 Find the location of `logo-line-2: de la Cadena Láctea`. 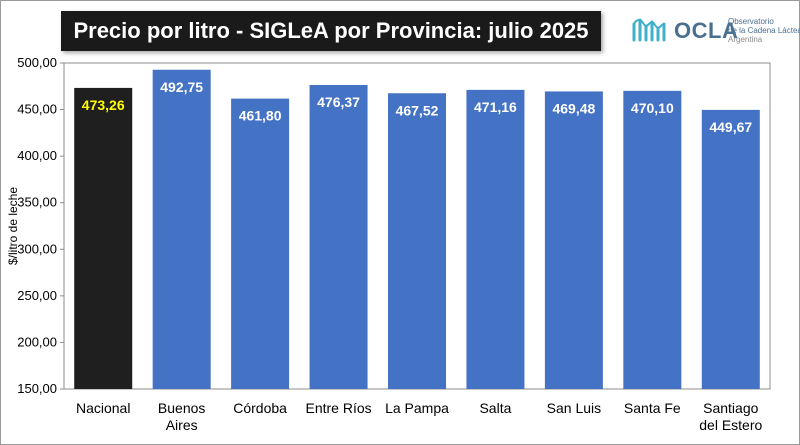

logo-line-2: de la Cadena Láctea is located at coordinates (764, 30).